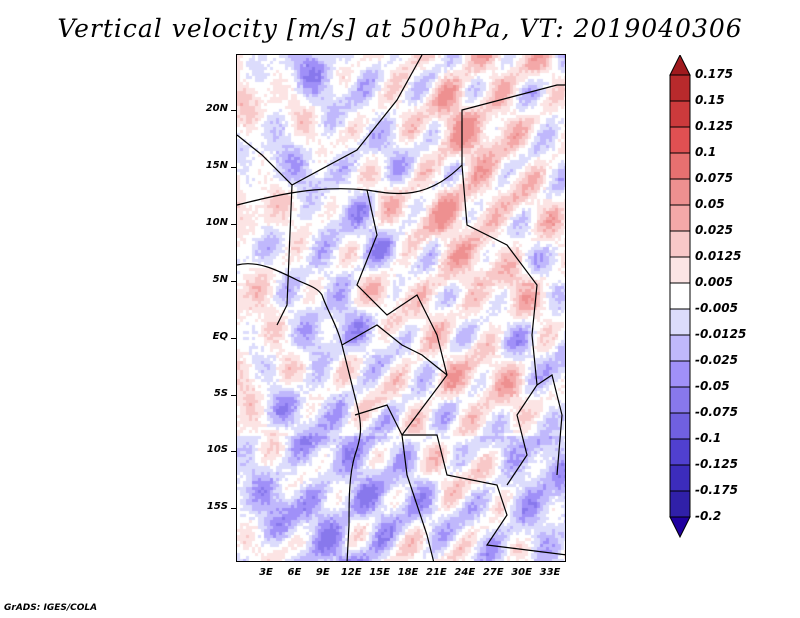 This screenshot has height=618, width=800. What do you see at coordinates (322, 572) in the screenshot?
I see `x-tick-label: 9E` at bounding box center [322, 572].